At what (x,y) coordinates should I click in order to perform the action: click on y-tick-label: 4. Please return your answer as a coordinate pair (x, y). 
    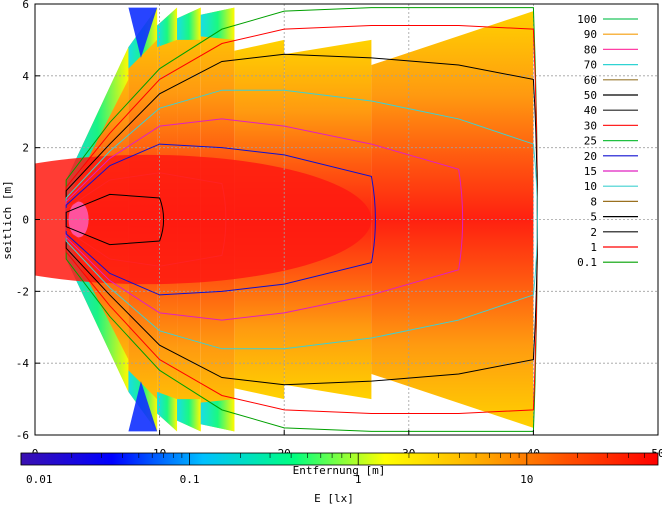
    Looking at the image, I should click on (25, 76).